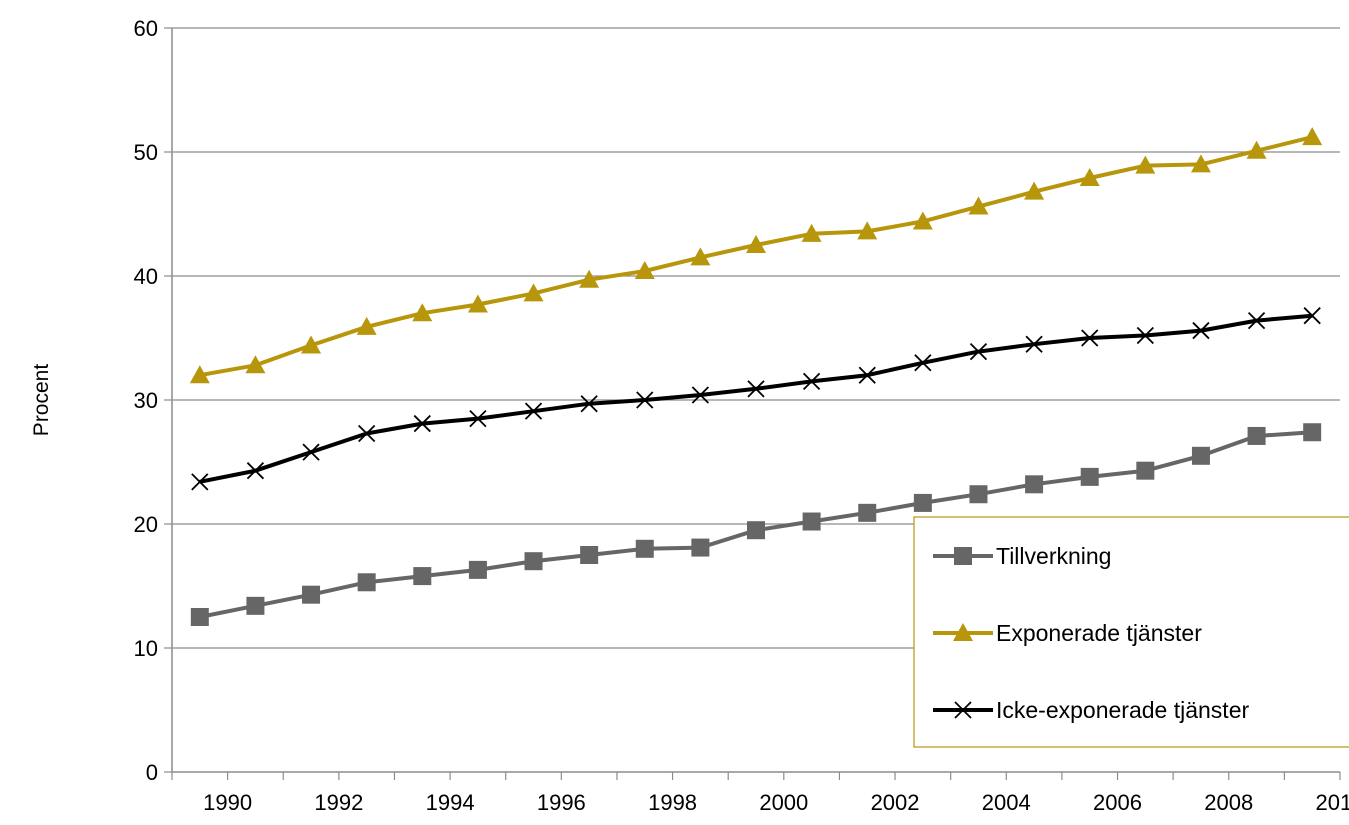 The image size is (1349, 825). Describe the element at coordinates (1006, 802) in the screenshot. I see `x-tick-label: 2004` at that location.